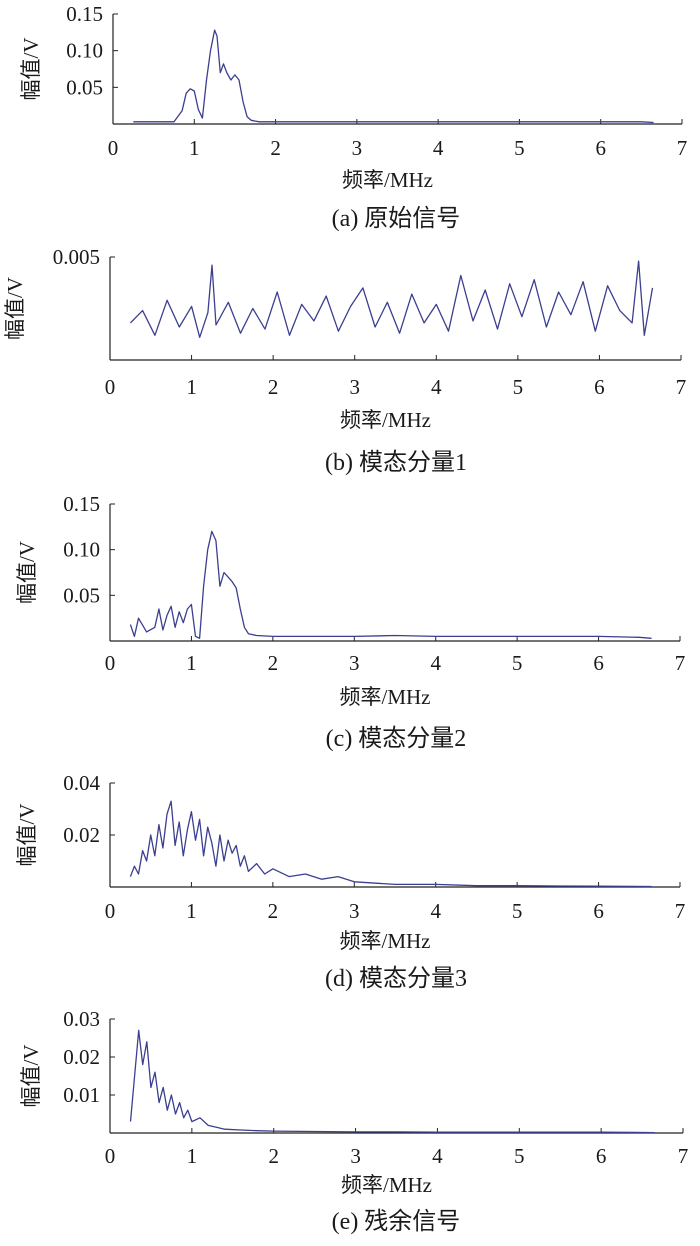  Describe the element at coordinates (396, 978) in the screenshot. I see `panel-caption: (d) 模态分量3` at that location.